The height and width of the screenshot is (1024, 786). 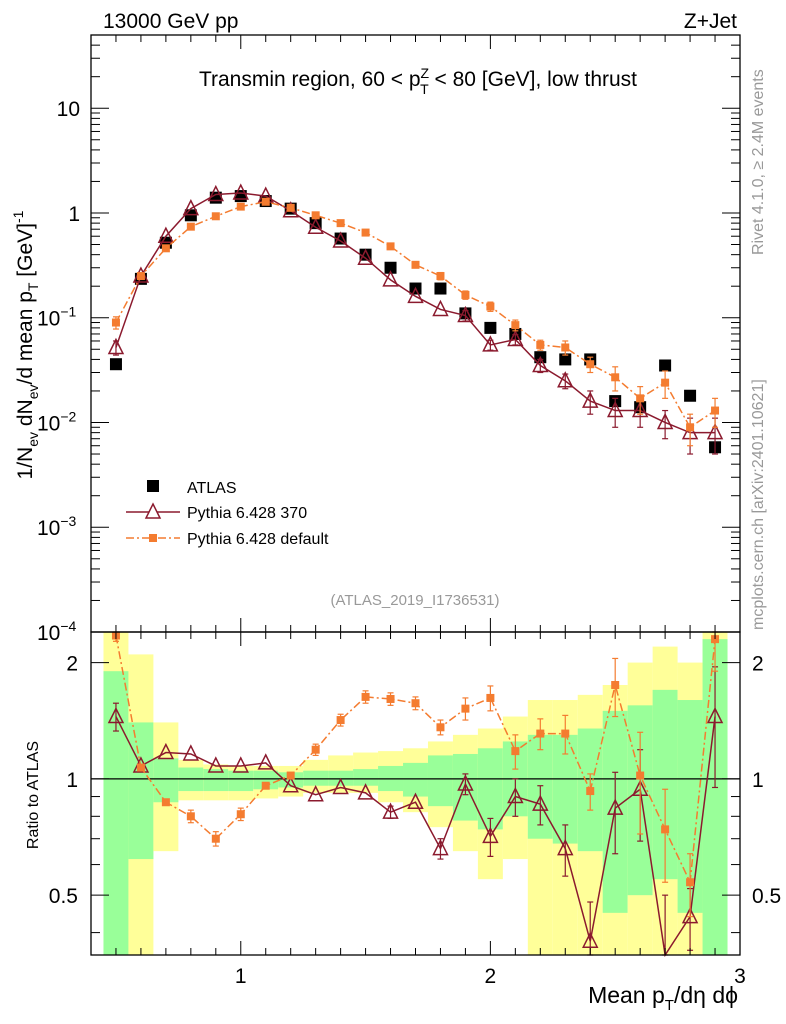 What do you see at coordinates (663, 998) in the screenshot?
I see `x-axis-label: Mean pT/dη dϕ` at bounding box center [663, 998].